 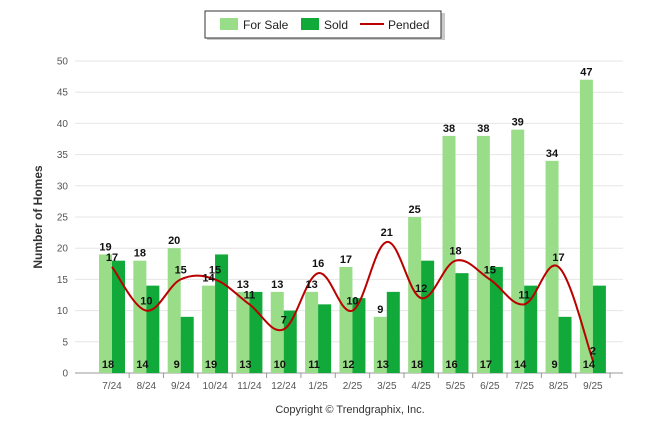 What do you see at coordinates (140, 254) in the screenshot?
I see `data-label-for-sale: 18` at bounding box center [140, 254].